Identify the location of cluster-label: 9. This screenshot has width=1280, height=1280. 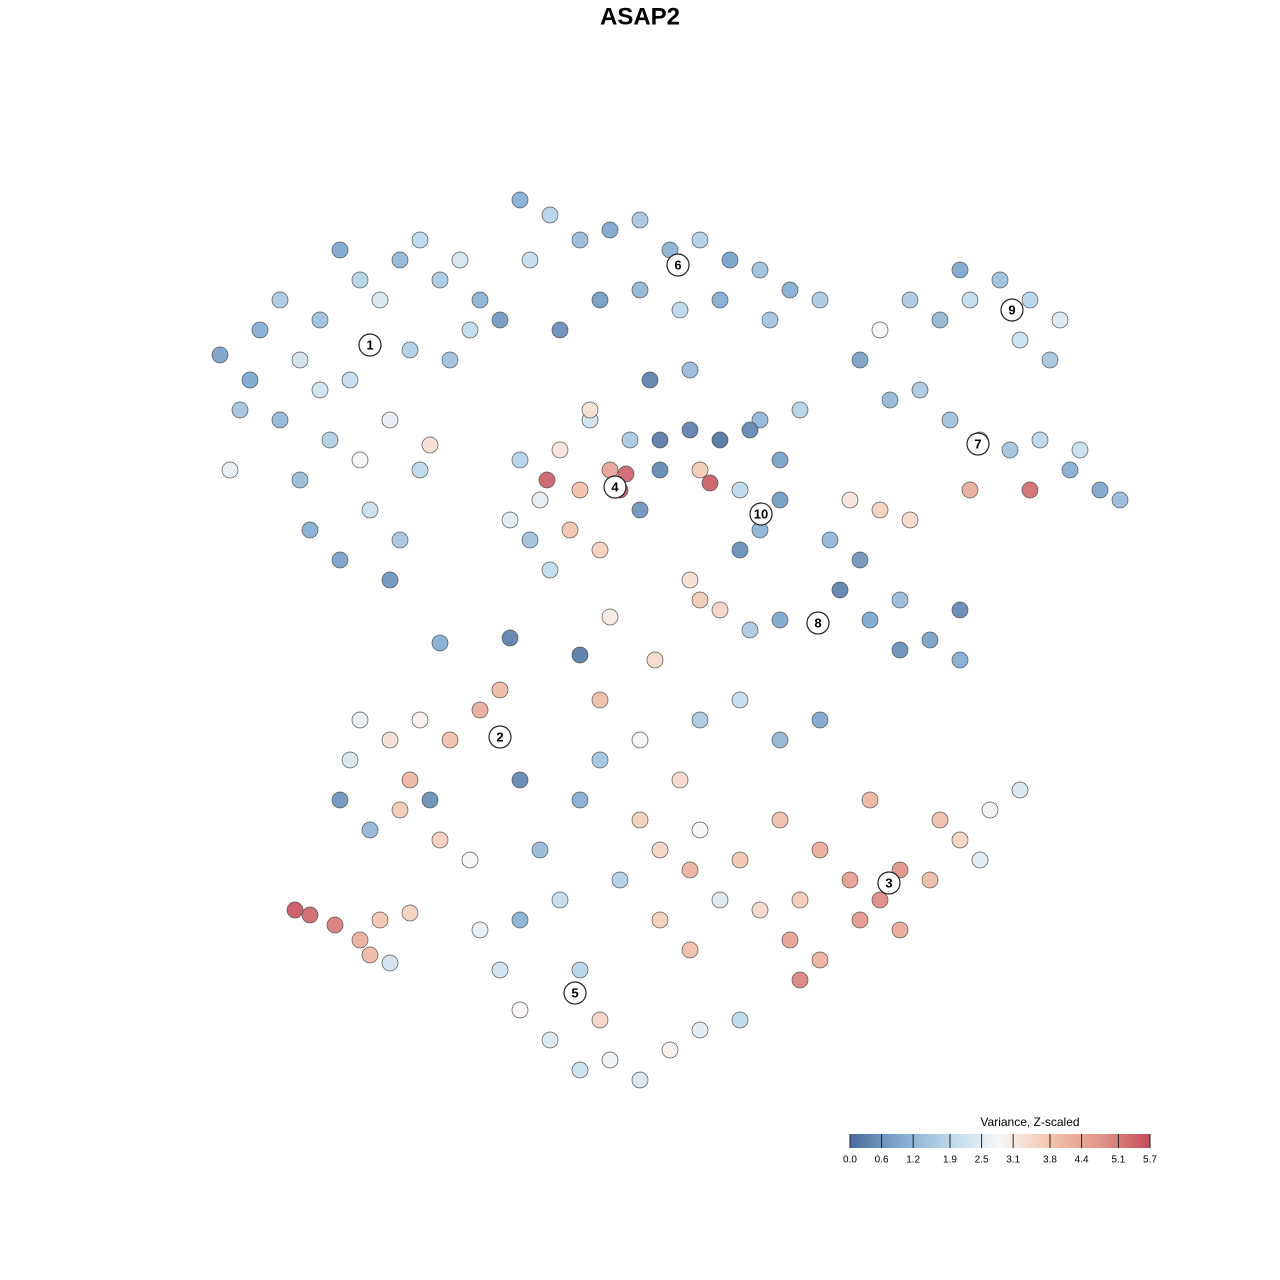
(1011, 309).